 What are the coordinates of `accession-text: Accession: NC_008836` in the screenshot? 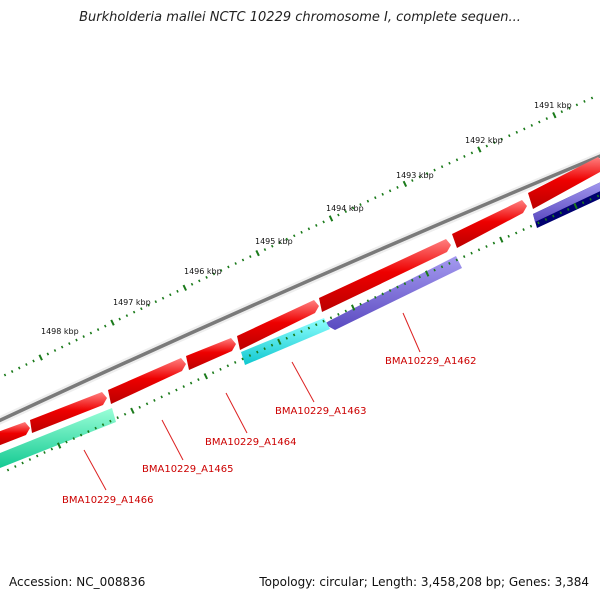 It's located at (77, 582).